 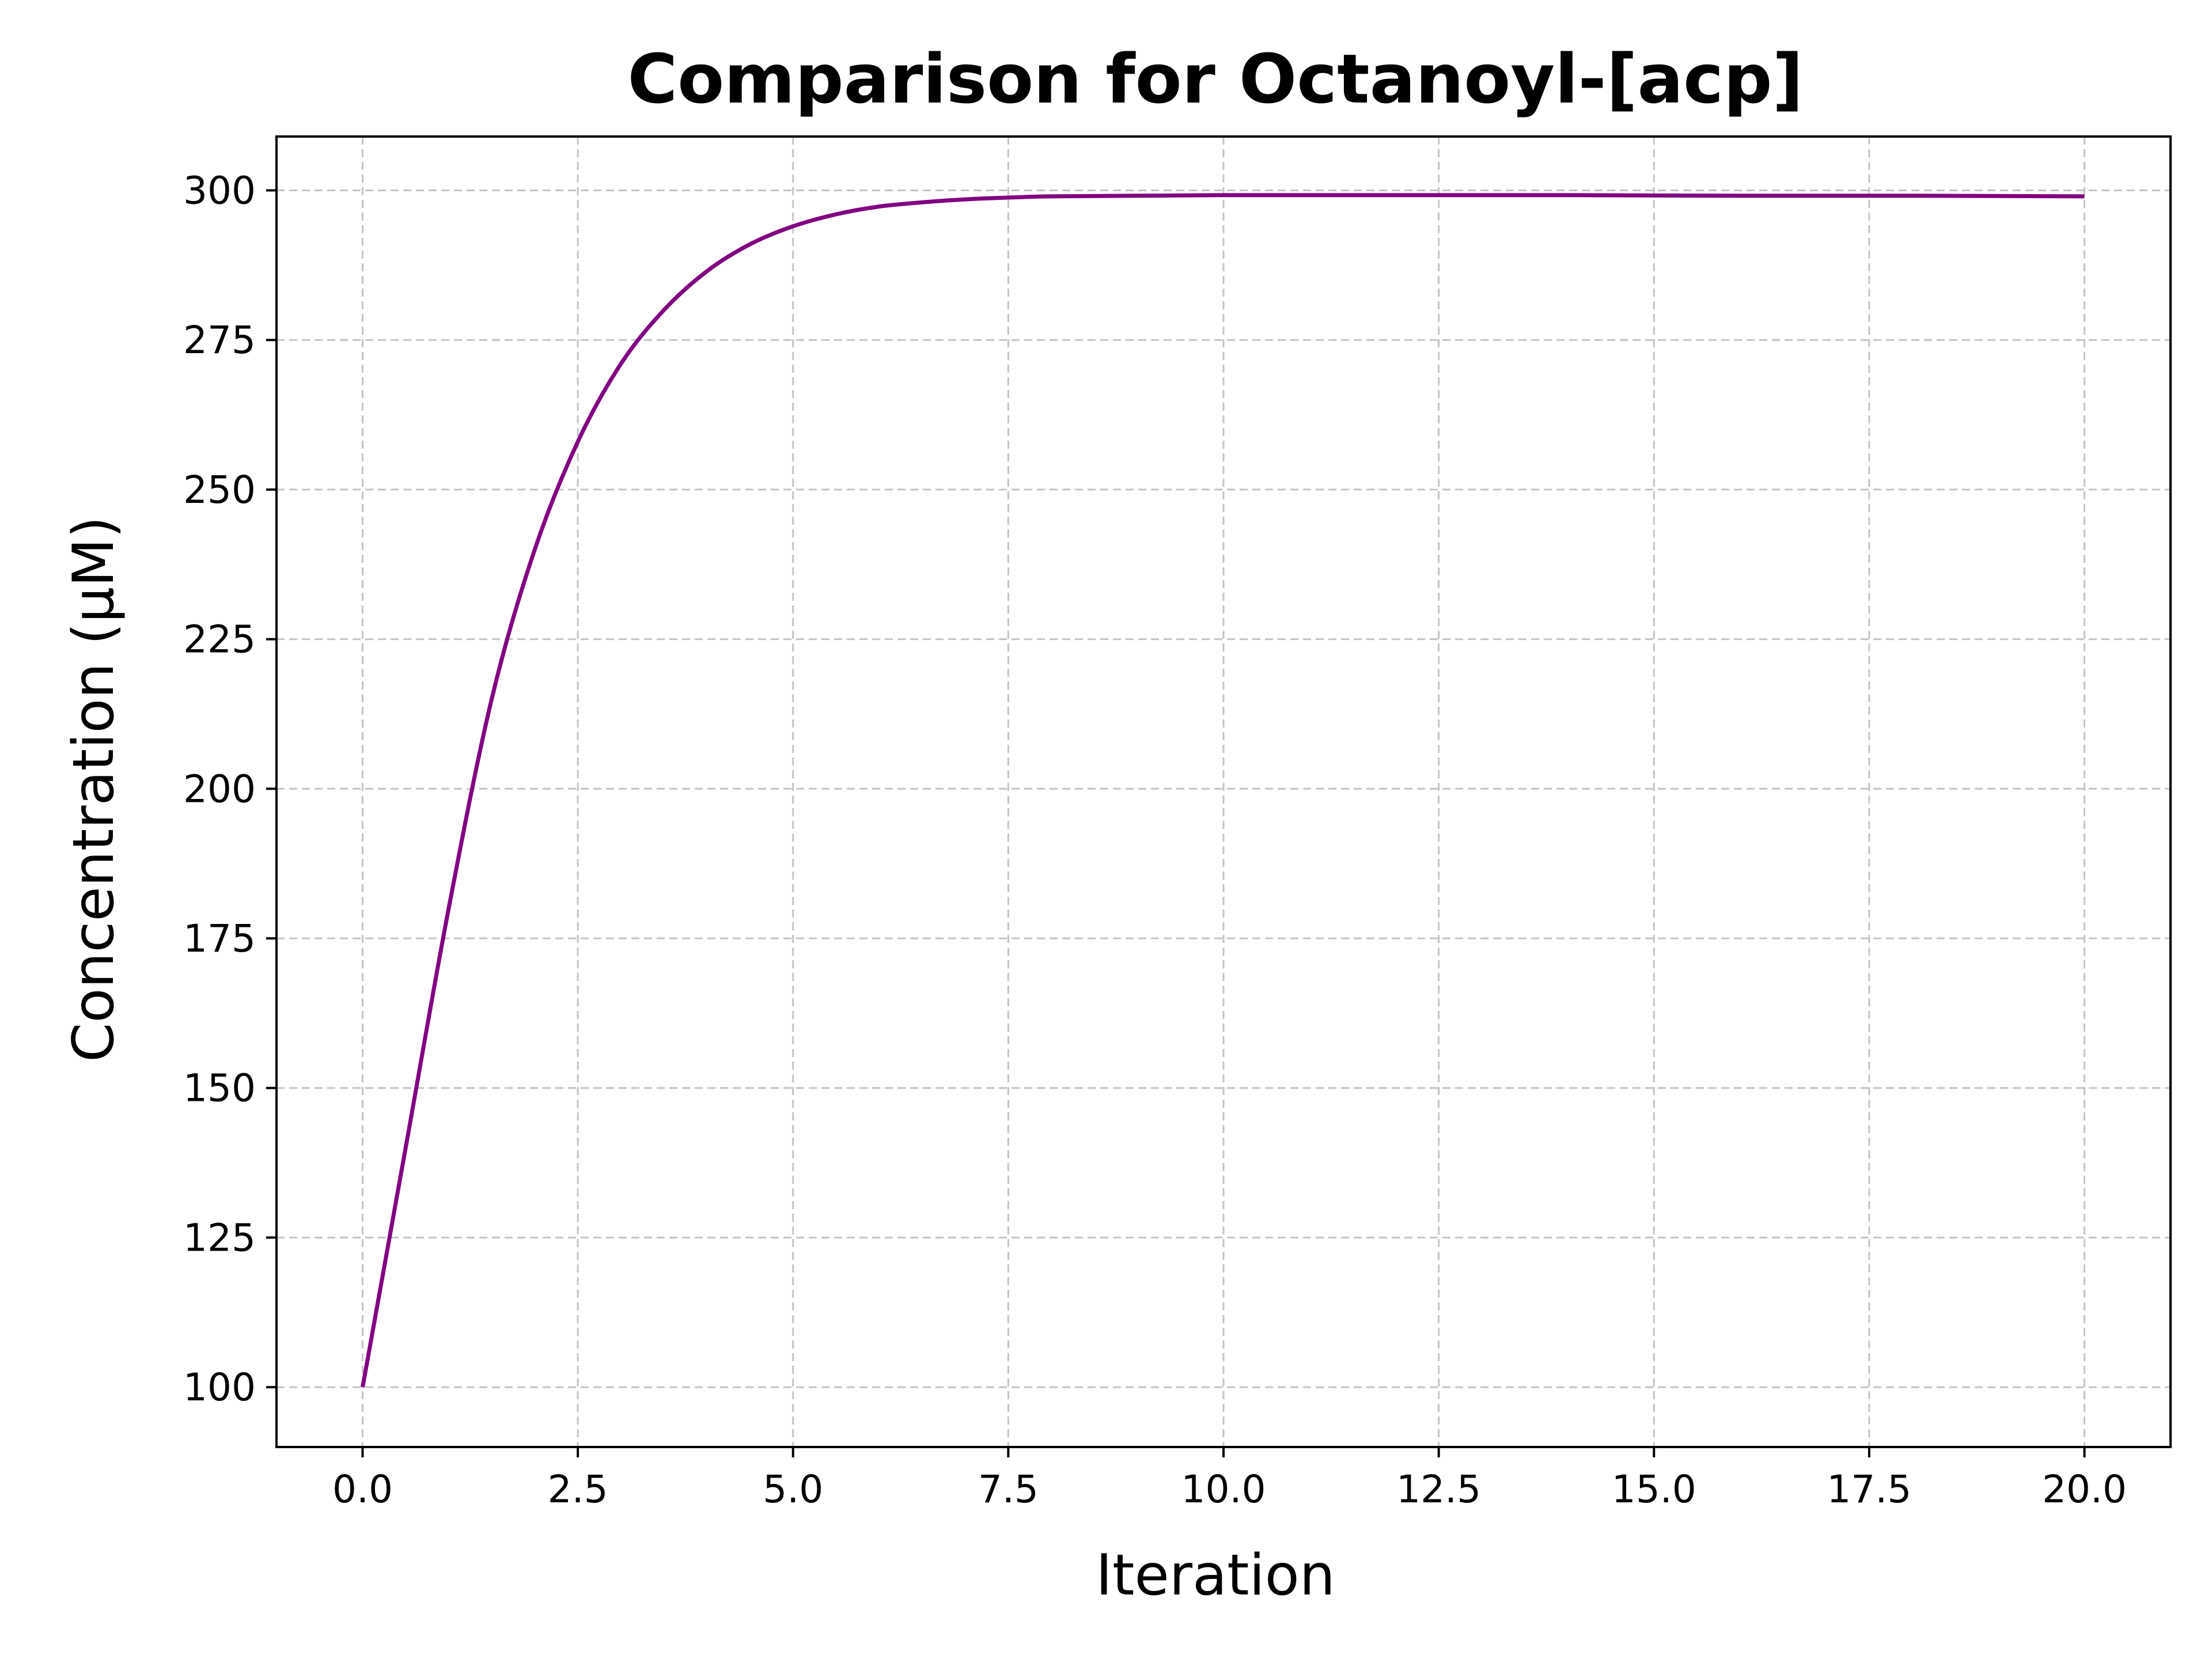 I want to click on x-tick-label: 10.0, so click(x=1223, y=1489).